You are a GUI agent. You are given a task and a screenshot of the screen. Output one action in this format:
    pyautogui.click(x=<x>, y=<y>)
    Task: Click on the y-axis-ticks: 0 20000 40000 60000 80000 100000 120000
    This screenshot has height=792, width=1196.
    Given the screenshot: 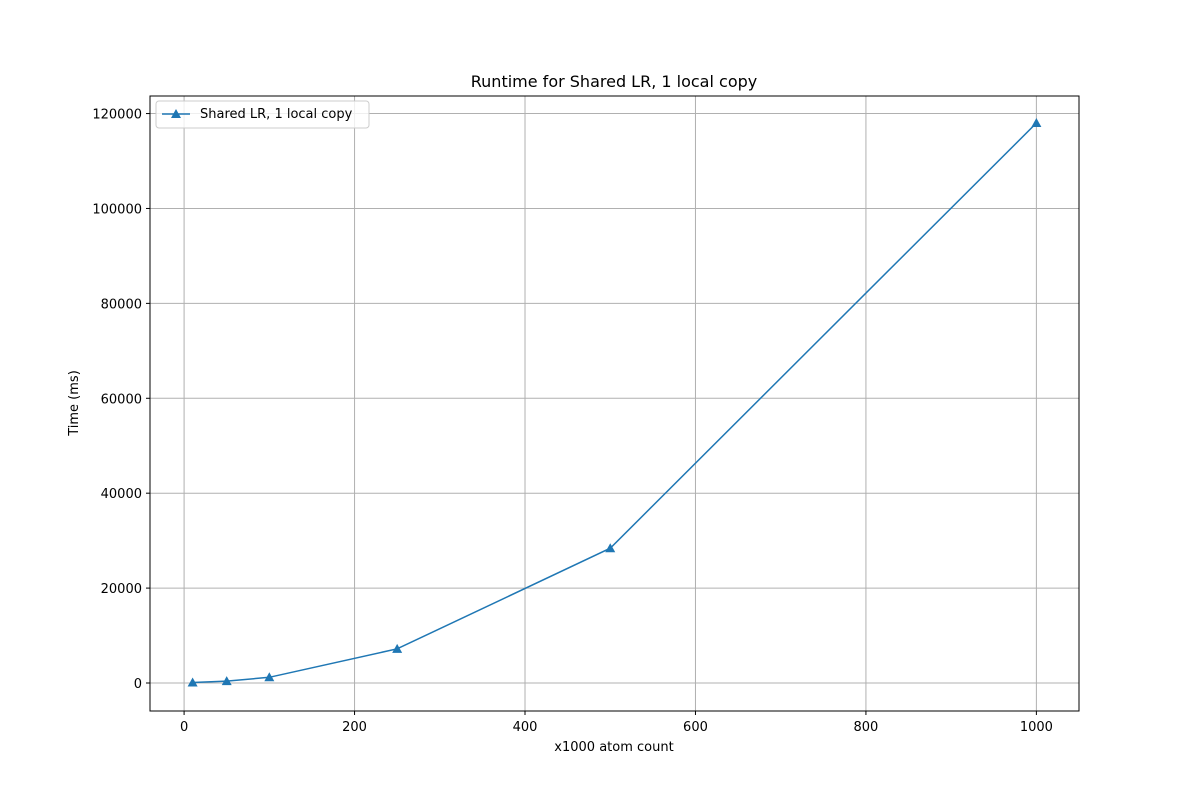 What is the action you would take?
    pyautogui.click(x=121, y=400)
    